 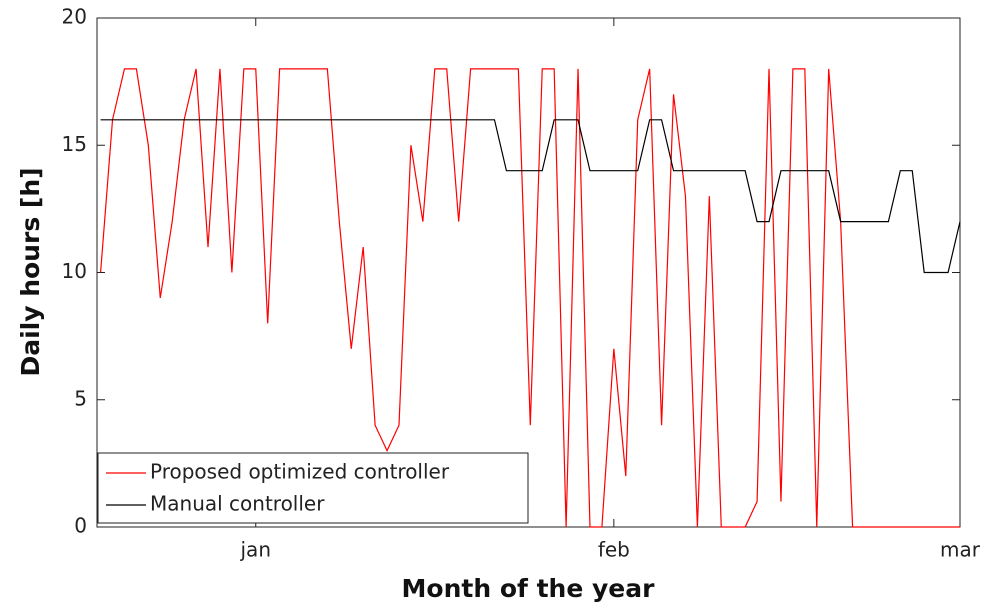 What do you see at coordinates (529, 588) in the screenshot?
I see `x-axis-label: Month of the year` at bounding box center [529, 588].